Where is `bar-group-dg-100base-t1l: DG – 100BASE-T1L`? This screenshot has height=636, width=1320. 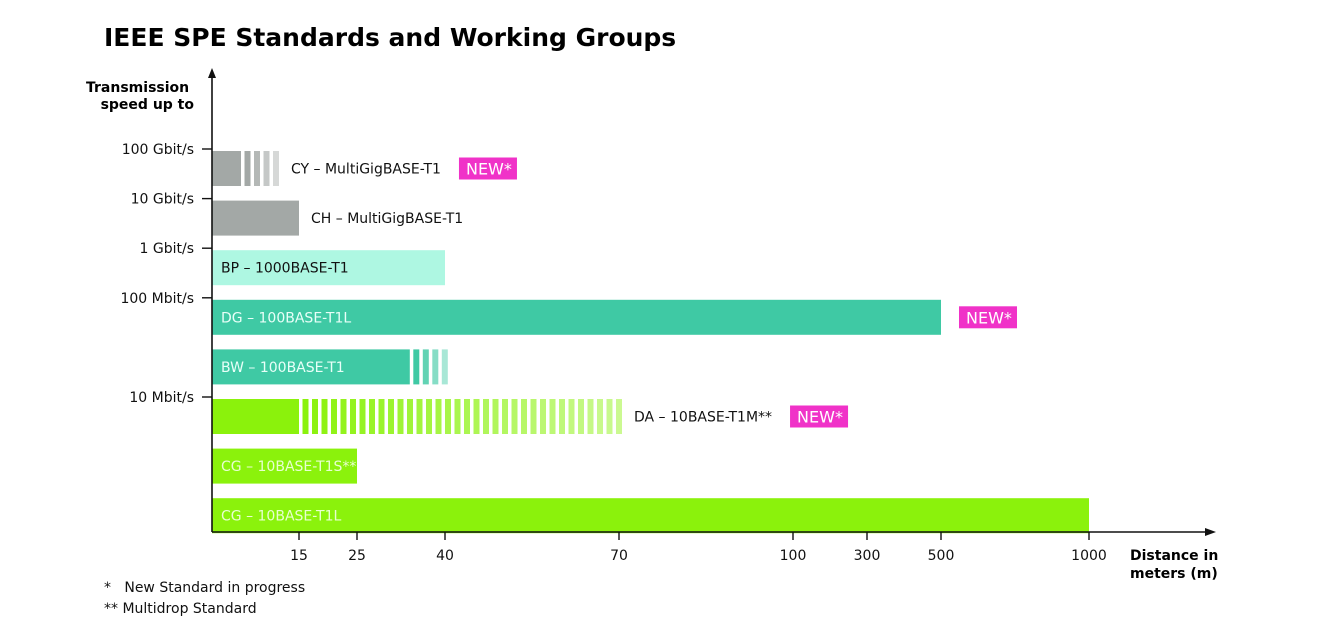
bar-group-dg-100base-t1l: DG – 100BASE-T1L is located at coordinates (576, 317).